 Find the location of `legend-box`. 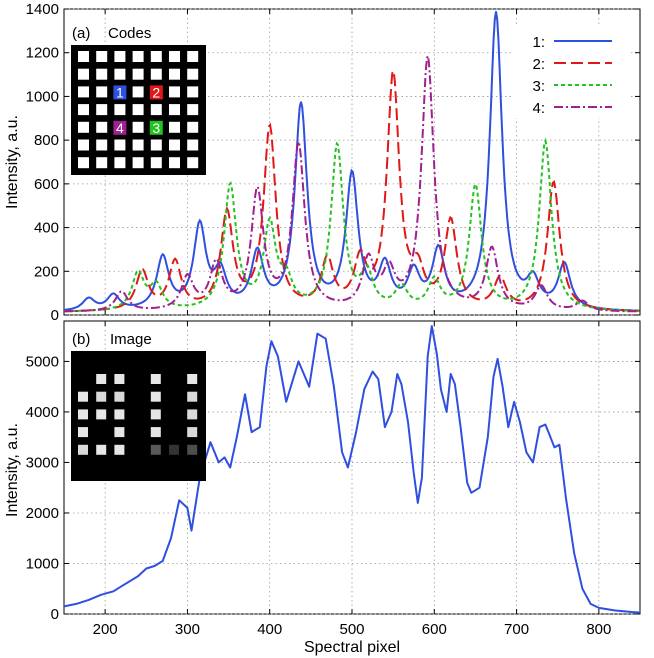

legend-box is located at coordinates (571, 72).